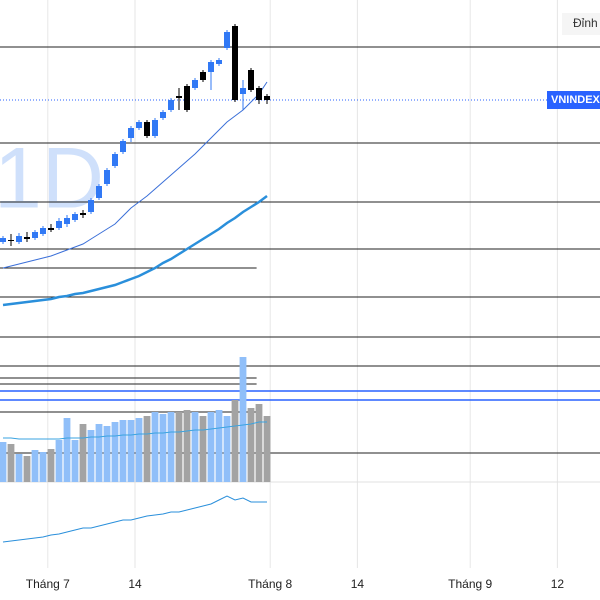 This screenshot has width=600, height=600. What do you see at coordinates (52, 179) in the screenshot?
I see `interval-watermark: 1D` at bounding box center [52, 179].